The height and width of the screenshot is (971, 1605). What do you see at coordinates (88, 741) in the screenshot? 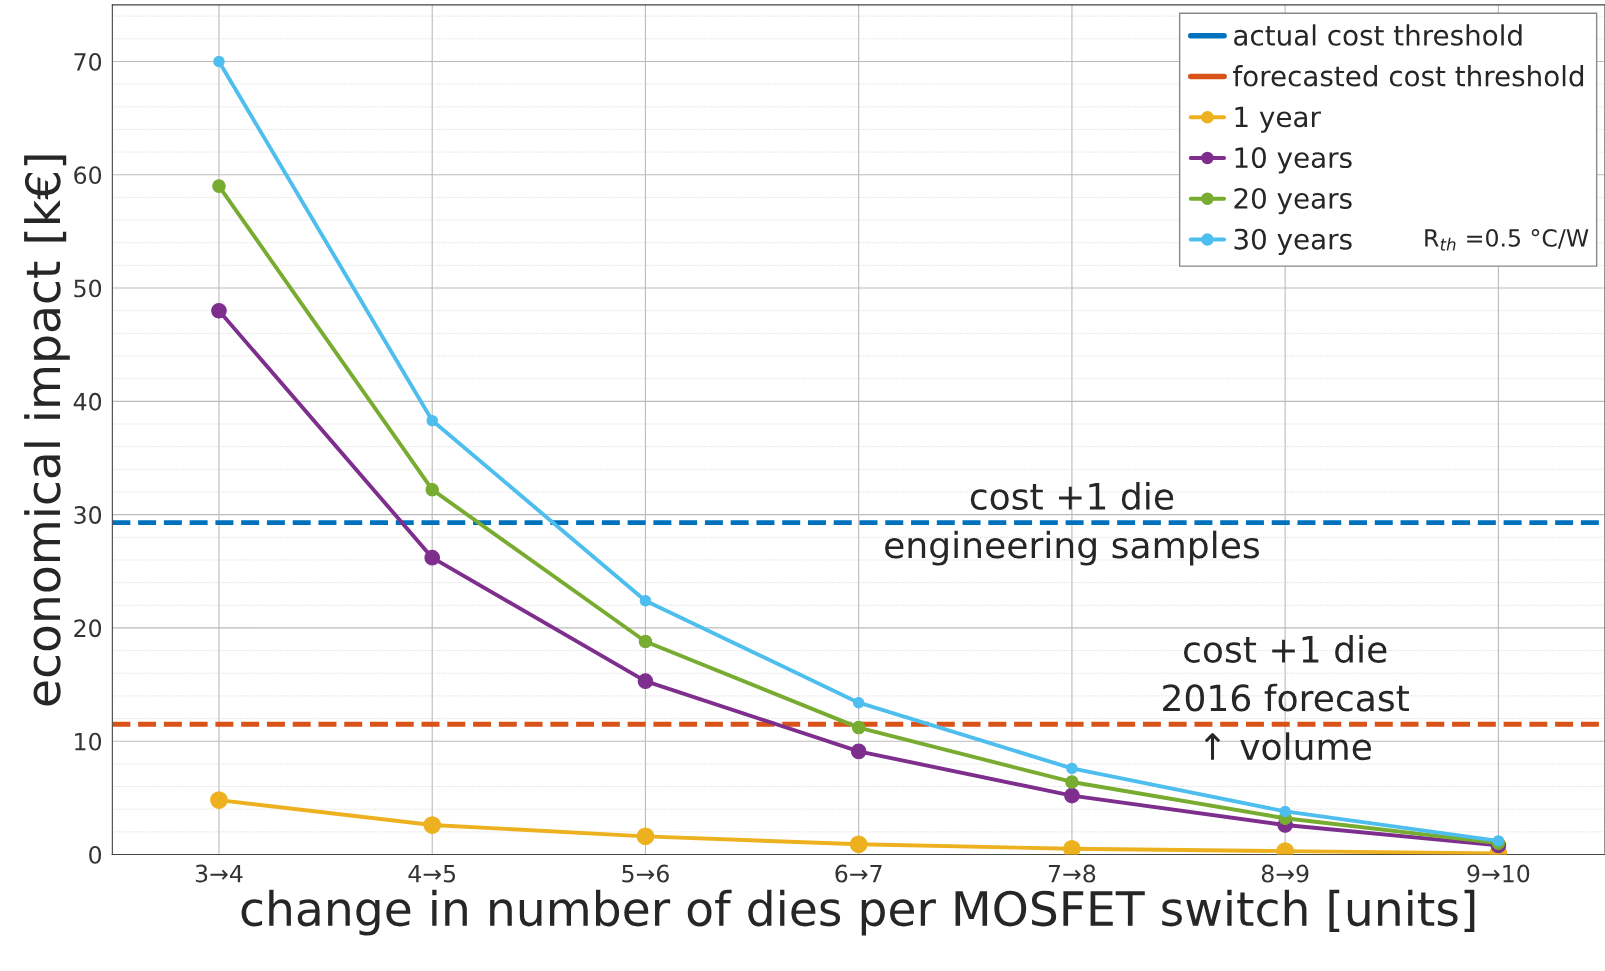
I see `y-tick-label: 10` at bounding box center [88, 741].